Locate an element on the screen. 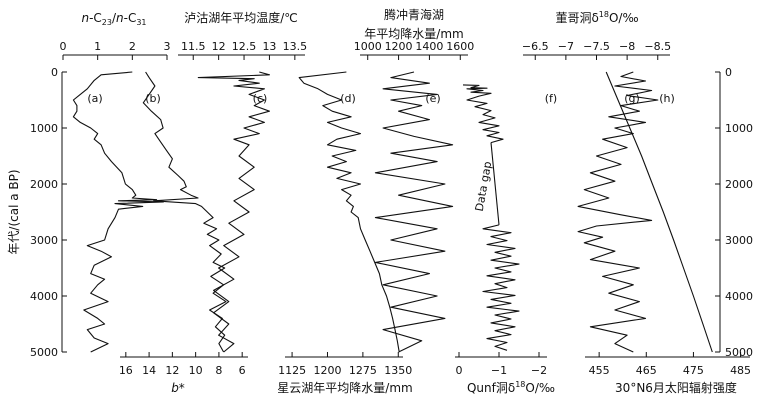 This screenshot has height=406, width=784. panel-f-gap-connector is located at coordinates (495, 183).